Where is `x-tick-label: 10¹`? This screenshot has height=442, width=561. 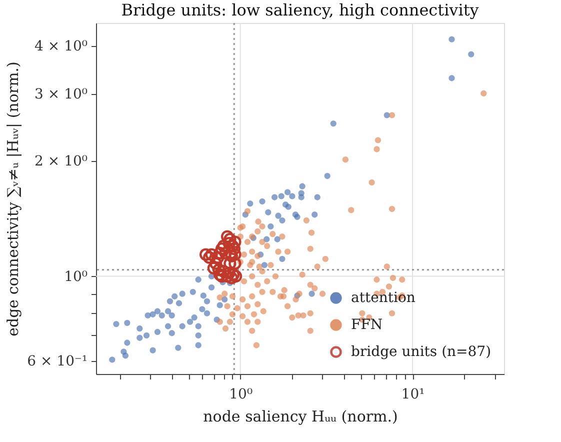
x-tick-label: 10¹ is located at coordinates (413, 394).